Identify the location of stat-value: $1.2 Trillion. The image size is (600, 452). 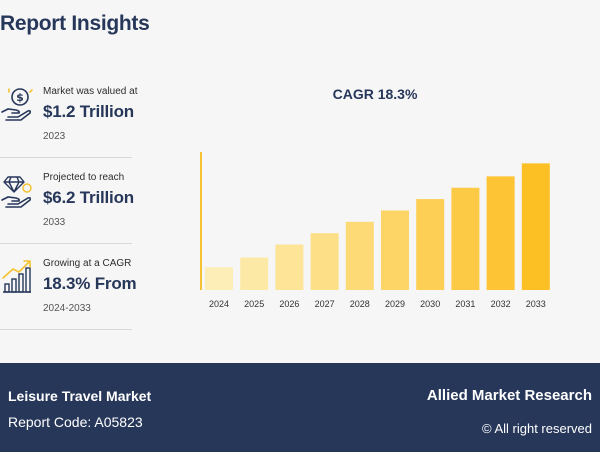
(88, 111).